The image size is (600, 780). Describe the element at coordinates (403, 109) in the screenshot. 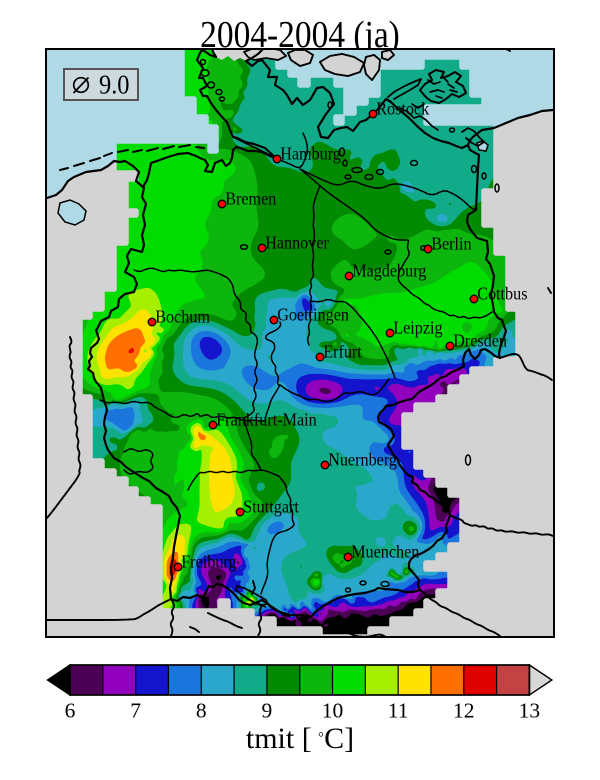

I see `svg-text: Rostock` at that location.